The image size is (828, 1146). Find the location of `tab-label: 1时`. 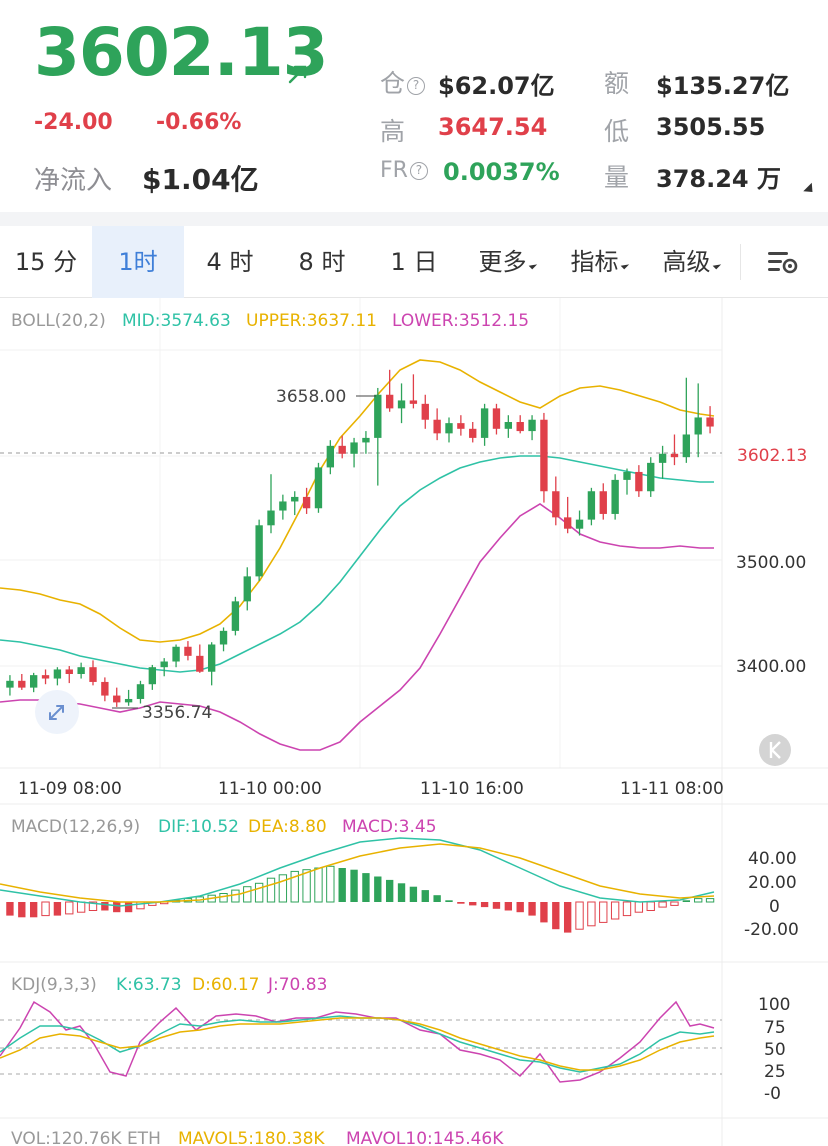

tab-label: 1时 is located at coordinates (138, 262).